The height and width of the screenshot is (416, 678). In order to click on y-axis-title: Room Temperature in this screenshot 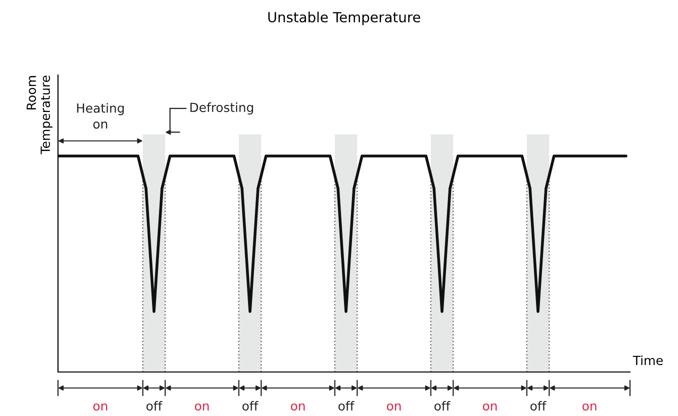, I will do `click(39, 115)`.